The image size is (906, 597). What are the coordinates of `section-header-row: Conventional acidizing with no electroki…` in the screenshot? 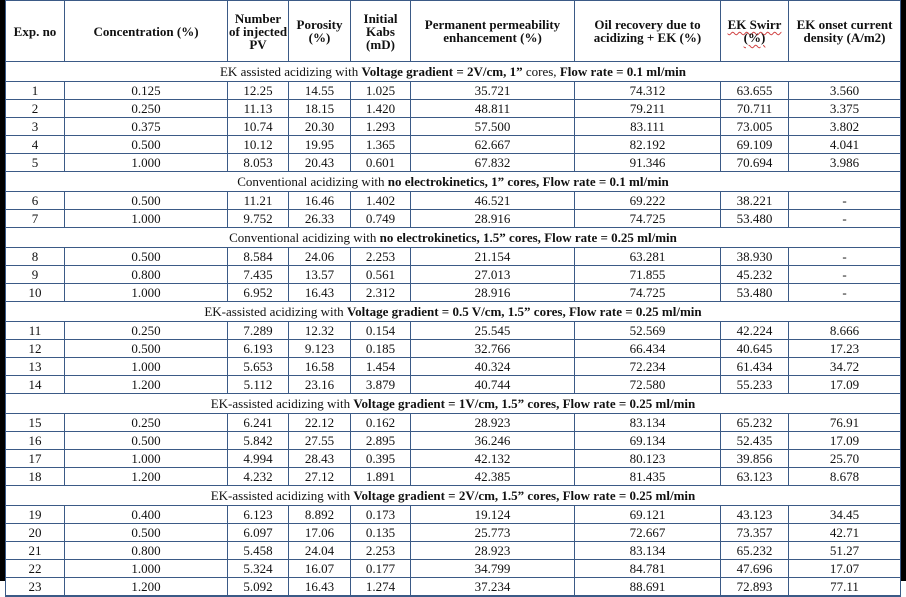 It's located at (453, 237).